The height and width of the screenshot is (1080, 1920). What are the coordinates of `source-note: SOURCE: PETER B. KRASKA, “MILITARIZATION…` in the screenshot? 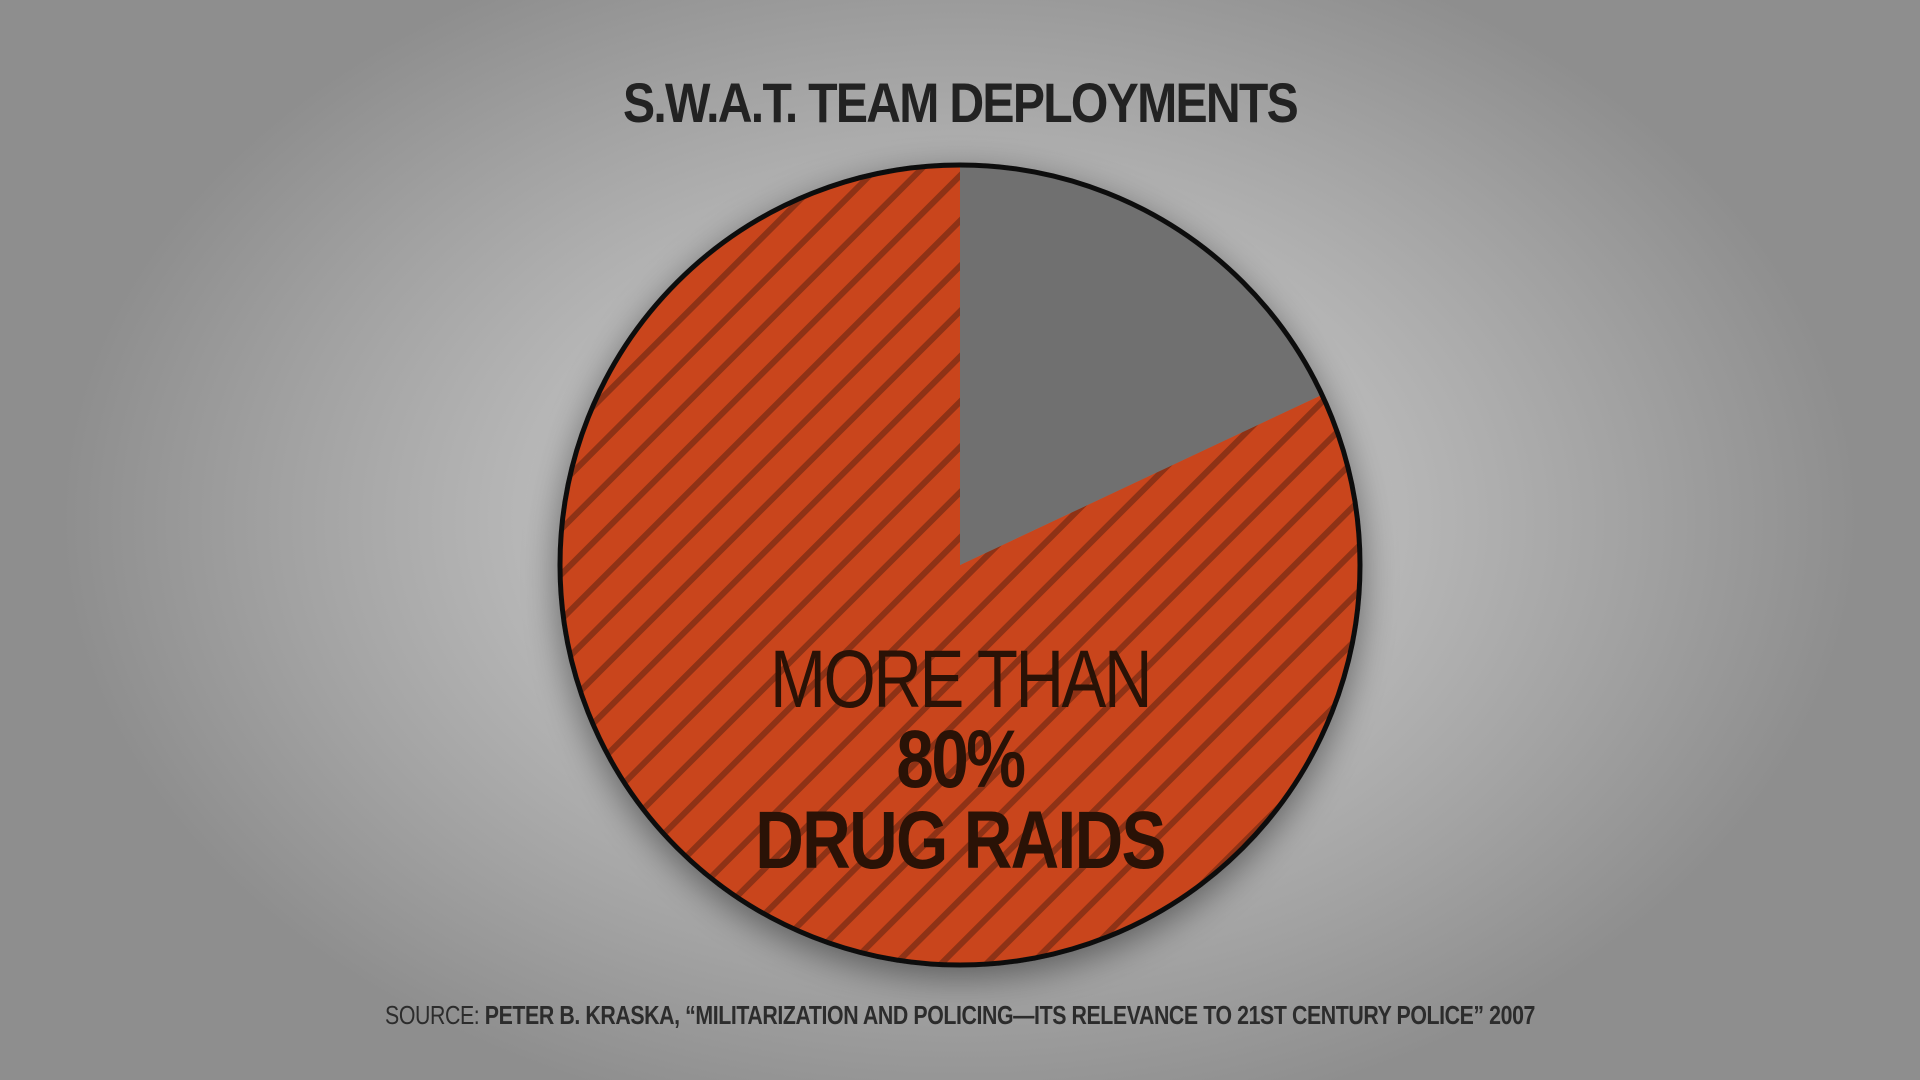 It's located at (960, 1015).